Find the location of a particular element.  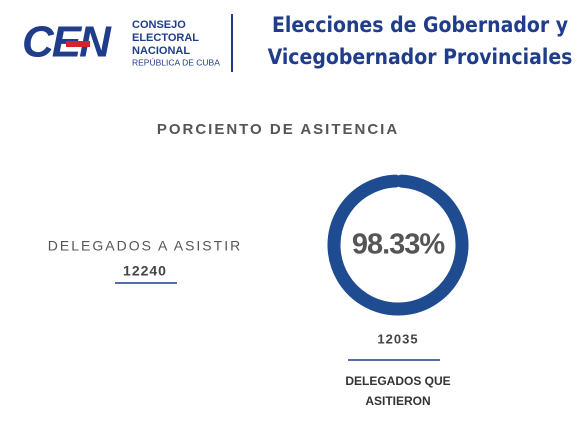

right-label: ASITIERON is located at coordinates (397, 401).